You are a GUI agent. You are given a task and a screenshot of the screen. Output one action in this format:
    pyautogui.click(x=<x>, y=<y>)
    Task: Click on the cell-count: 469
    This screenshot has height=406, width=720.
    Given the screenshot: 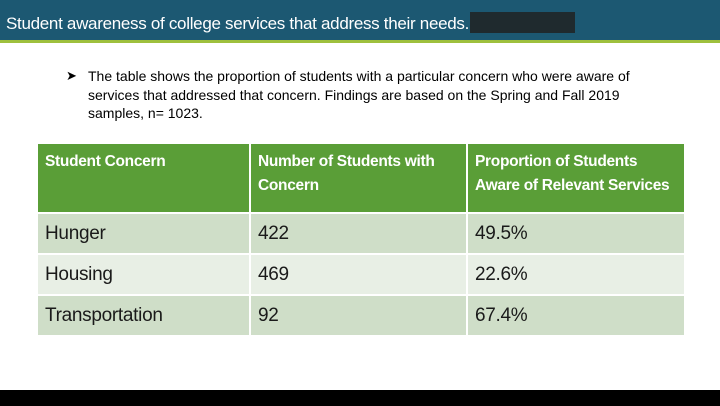 What is the action you would take?
    pyautogui.click(x=358, y=274)
    